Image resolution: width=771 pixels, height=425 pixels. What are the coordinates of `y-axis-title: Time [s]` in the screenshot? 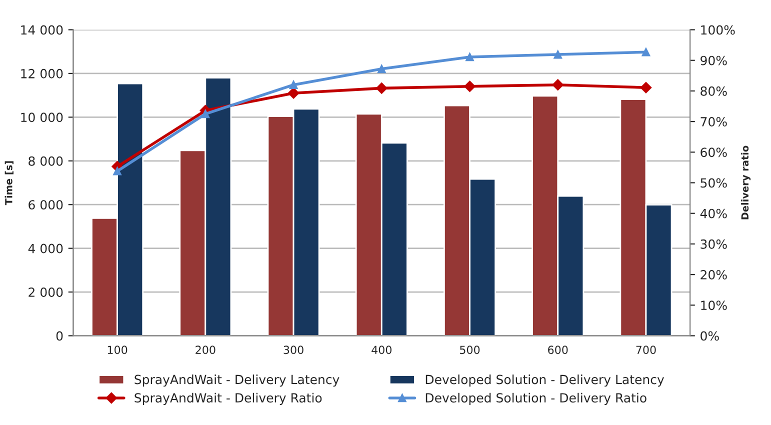 It's located at (9, 183).